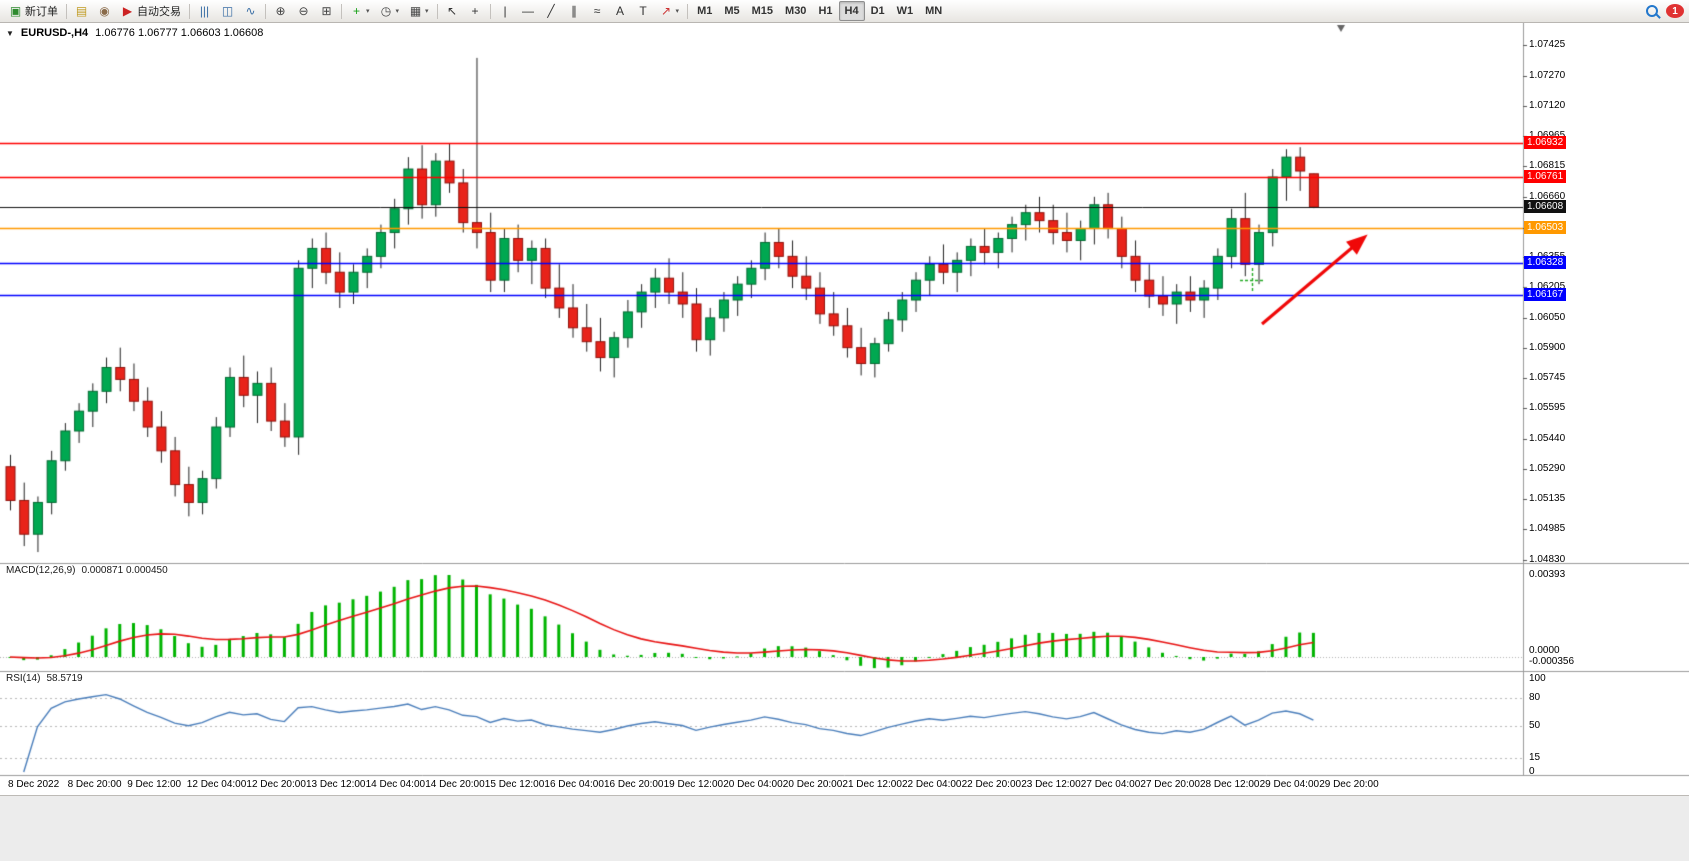 Image resolution: width=1689 pixels, height=861 pixels. I want to click on price-tick-label: 1.07270, so click(1547, 75).